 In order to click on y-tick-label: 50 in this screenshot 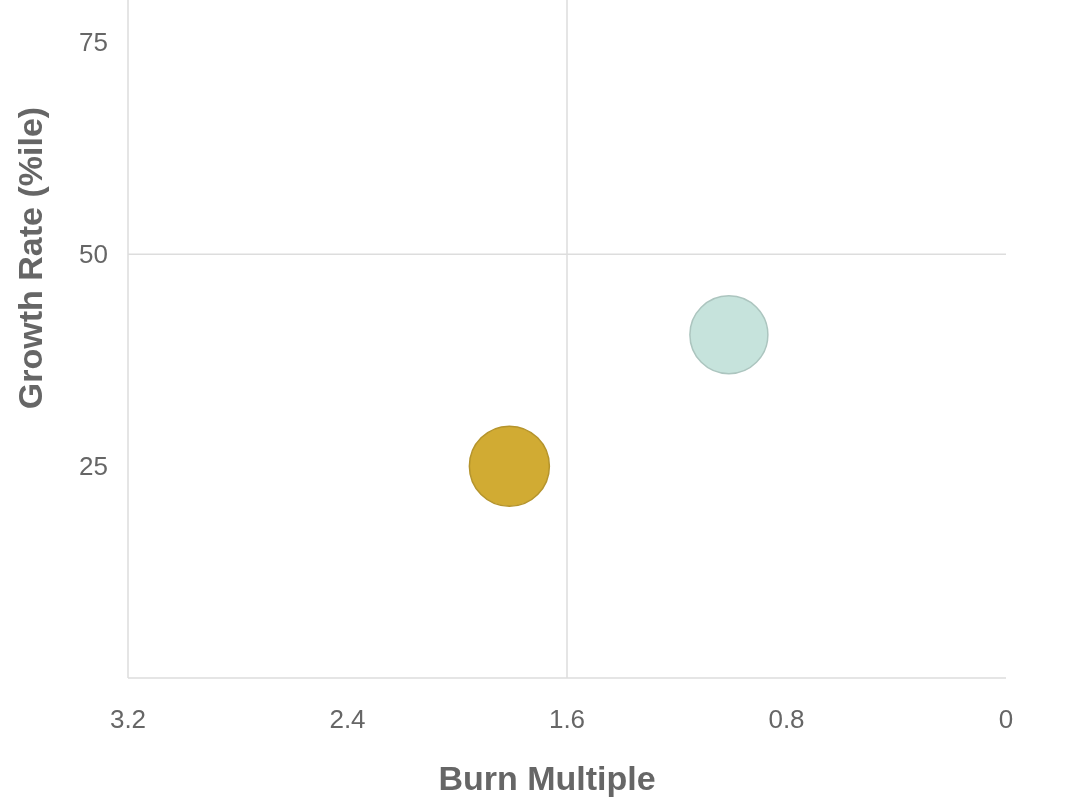, I will do `click(93, 254)`.